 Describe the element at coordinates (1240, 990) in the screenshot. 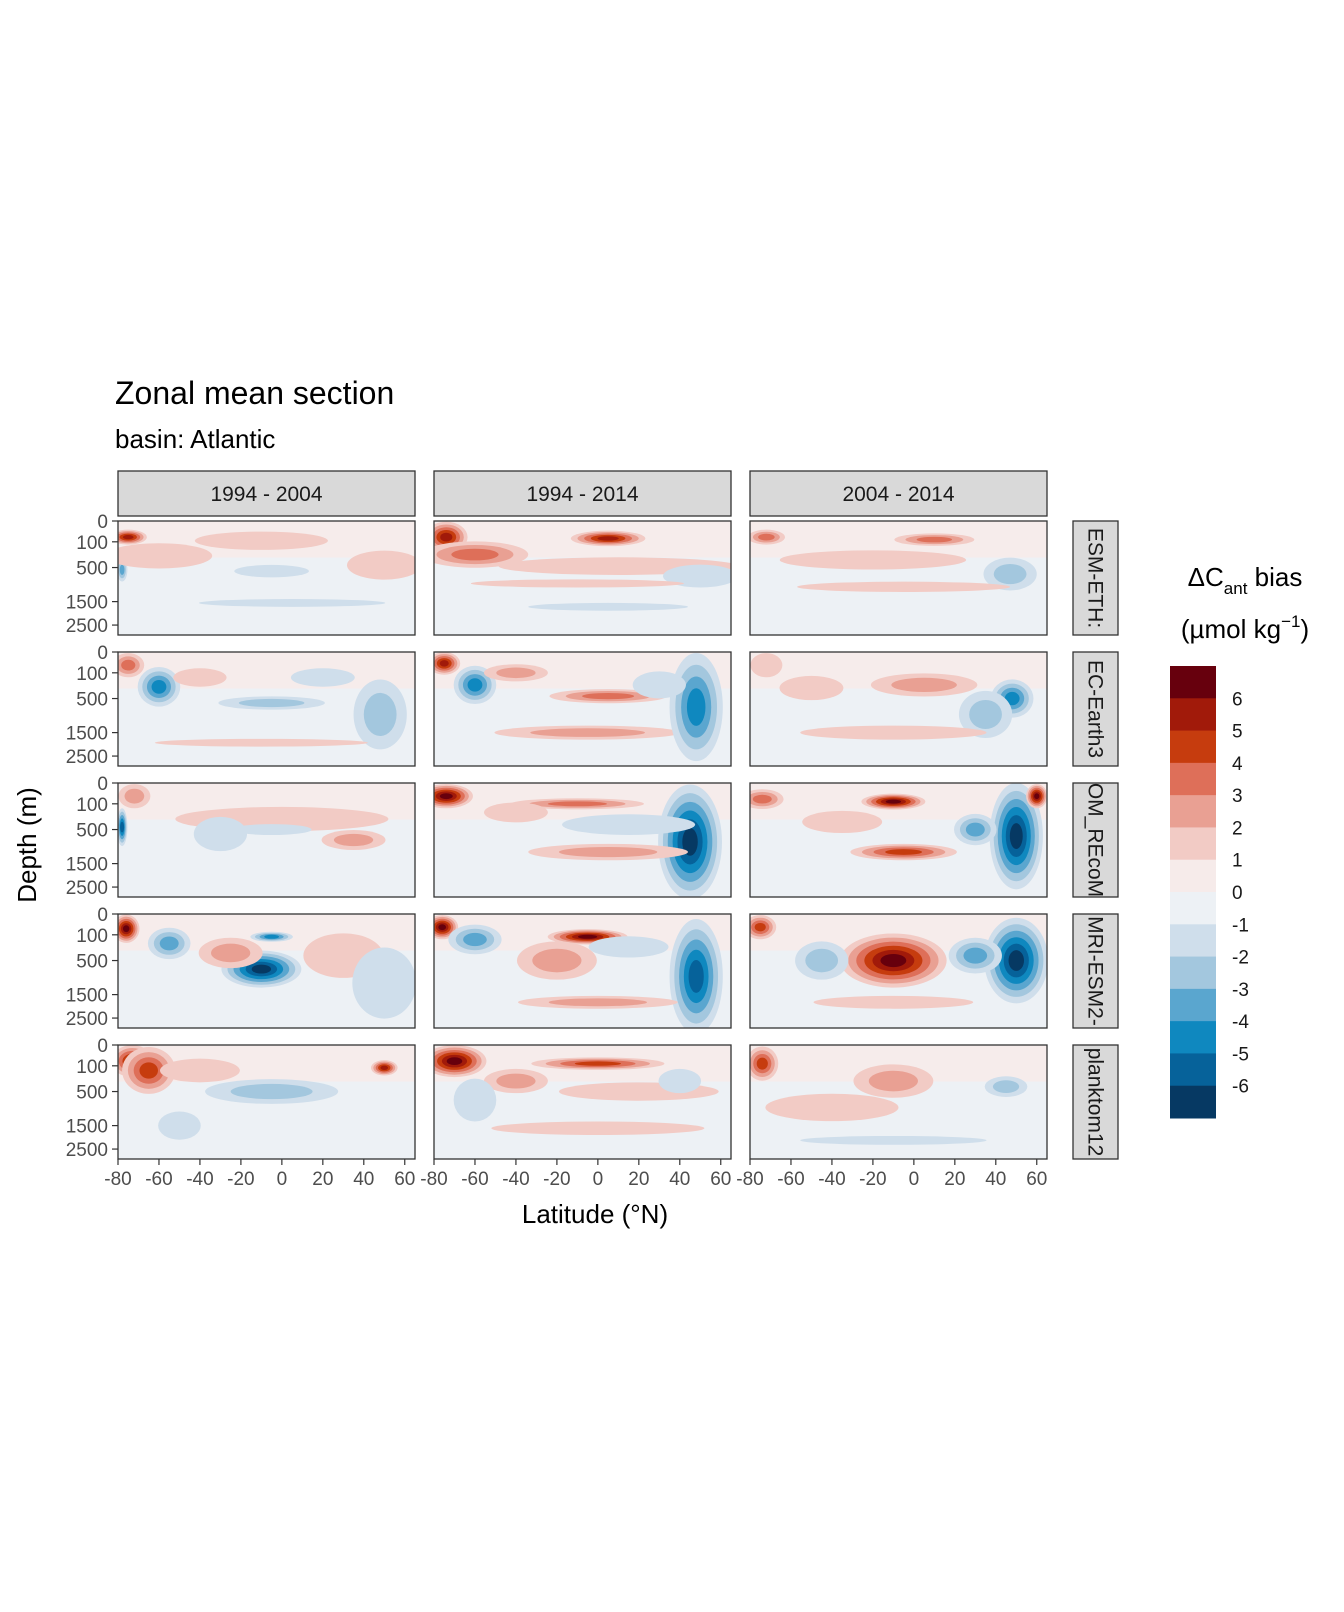

I see `legend-label: -3` at that location.